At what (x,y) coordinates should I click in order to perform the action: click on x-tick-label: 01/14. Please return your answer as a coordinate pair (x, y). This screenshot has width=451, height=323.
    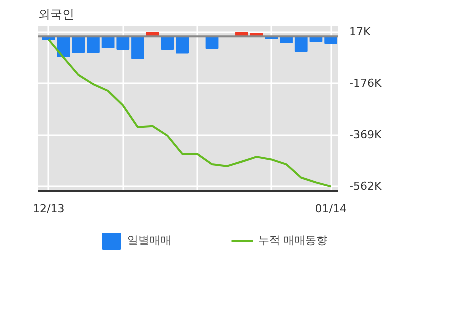
    Looking at the image, I should click on (331, 209).